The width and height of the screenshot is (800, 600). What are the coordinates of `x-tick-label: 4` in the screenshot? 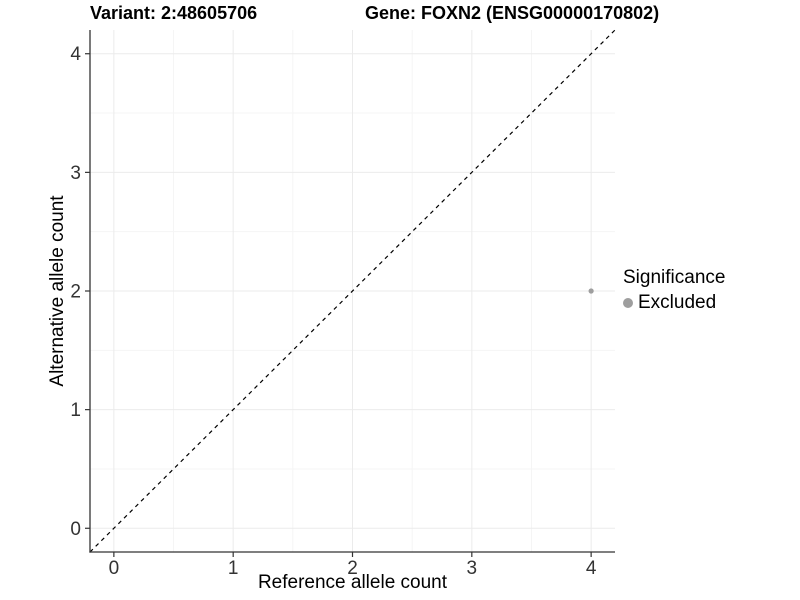 It's located at (591, 568).